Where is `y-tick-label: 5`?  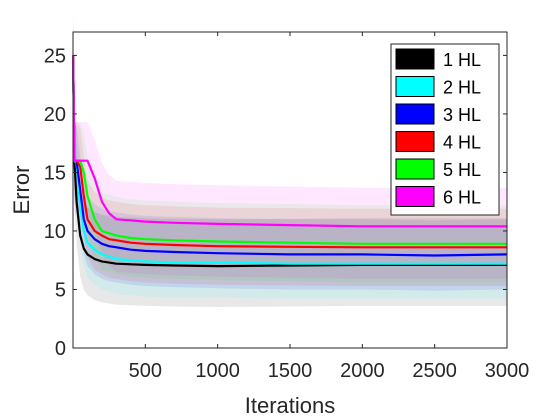 y-tick-label: 5 is located at coordinates (60, 290).